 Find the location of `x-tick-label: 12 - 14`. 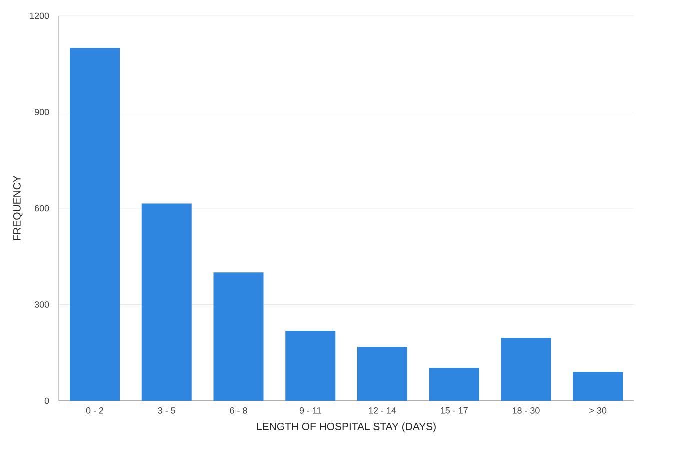

x-tick-label: 12 - 14 is located at coordinates (382, 411).